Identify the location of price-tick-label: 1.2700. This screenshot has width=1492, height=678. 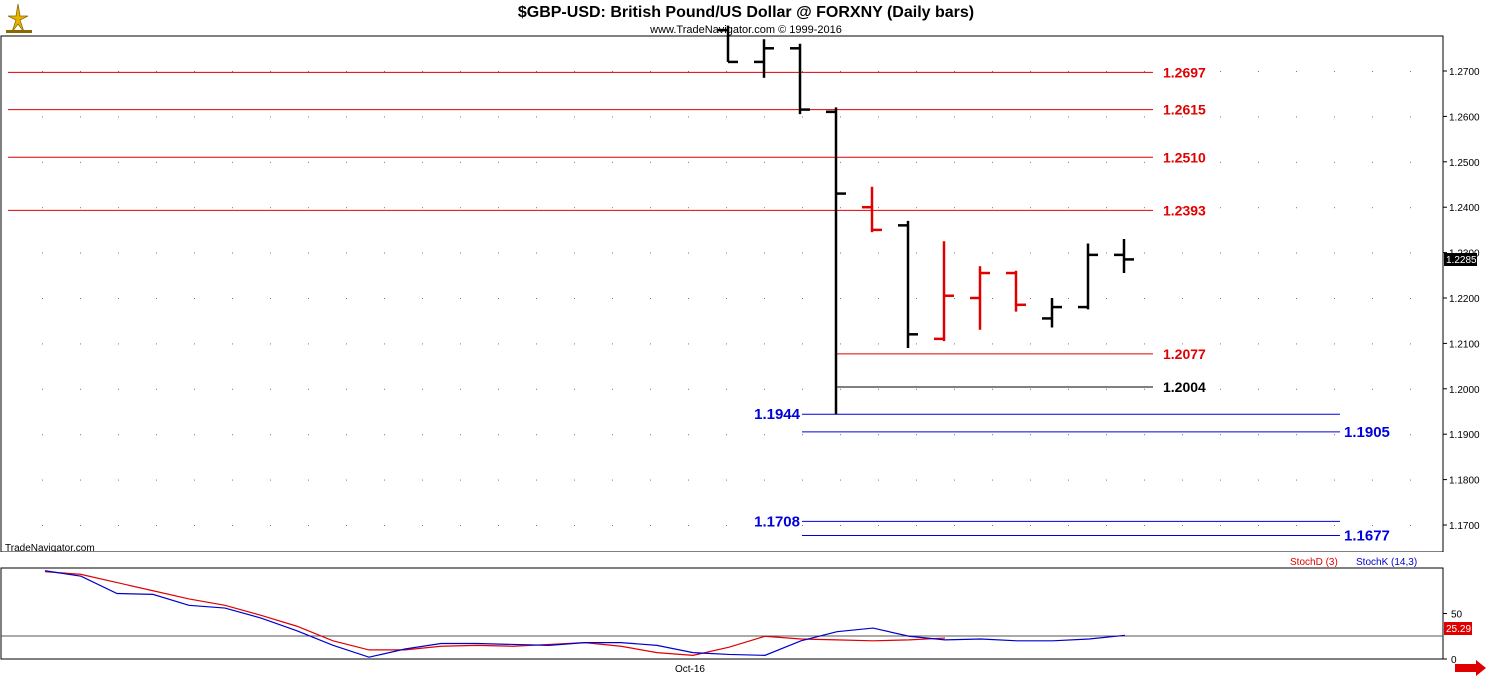
(1464, 72).